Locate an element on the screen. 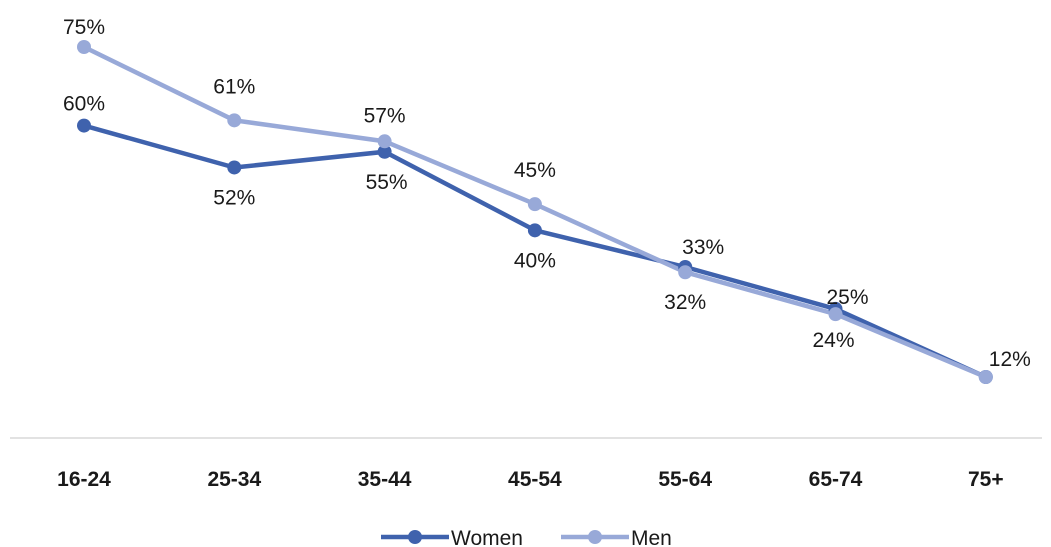 The height and width of the screenshot is (547, 1051). x-tick-label-55-64: 55-64 is located at coordinates (685, 479).